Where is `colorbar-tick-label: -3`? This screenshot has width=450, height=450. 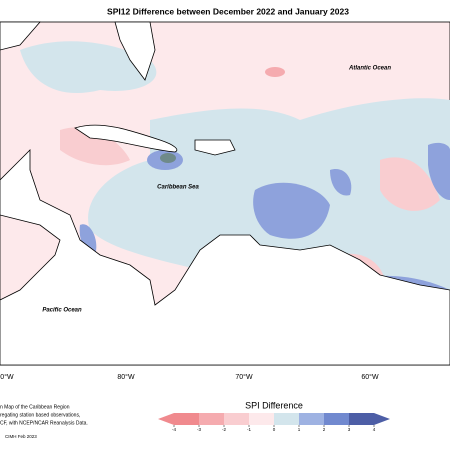
colorbar-tick-label: -3 is located at coordinates (199, 429).